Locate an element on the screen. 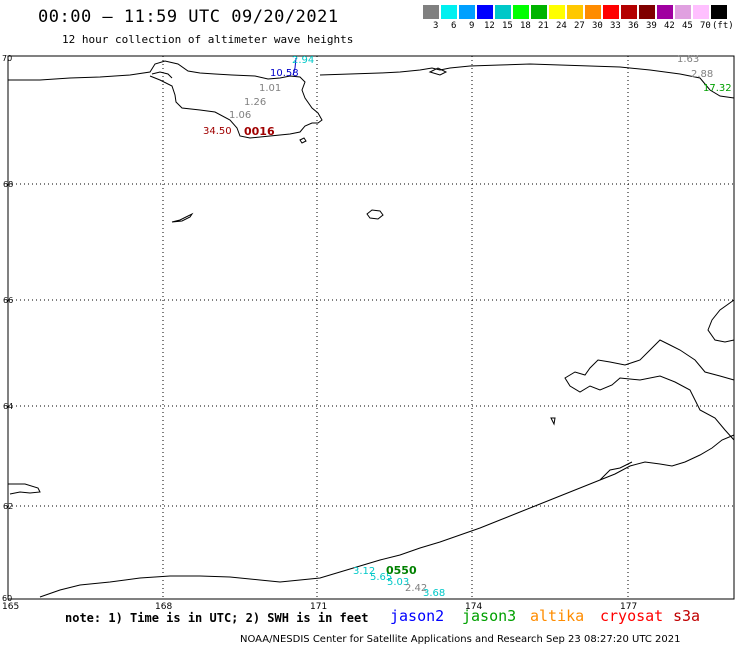 The height and width of the screenshot is (650, 740). satellite-cryosat: cryosat is located at coordinates (632, 616).